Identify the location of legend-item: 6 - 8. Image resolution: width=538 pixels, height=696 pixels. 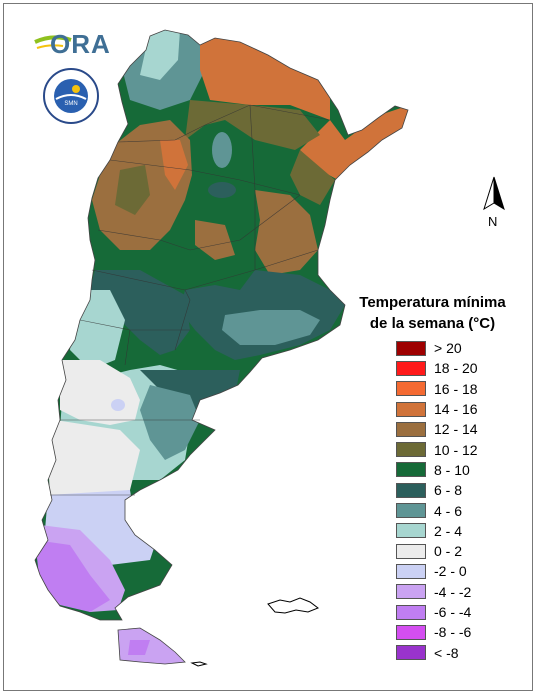
(461, 490).